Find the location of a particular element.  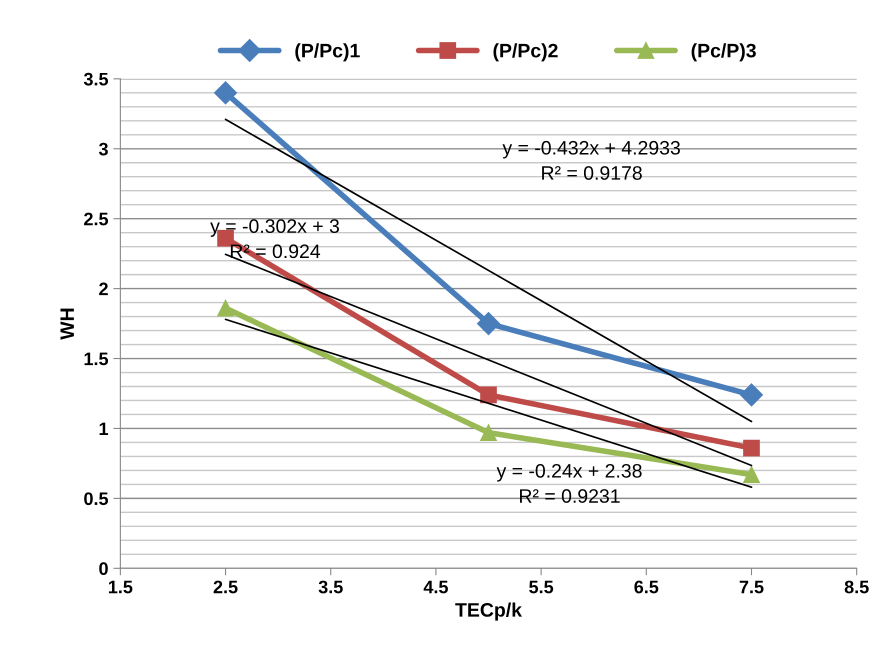

legend-label: (P/Pc)1 is located at coordinates (327, 52).